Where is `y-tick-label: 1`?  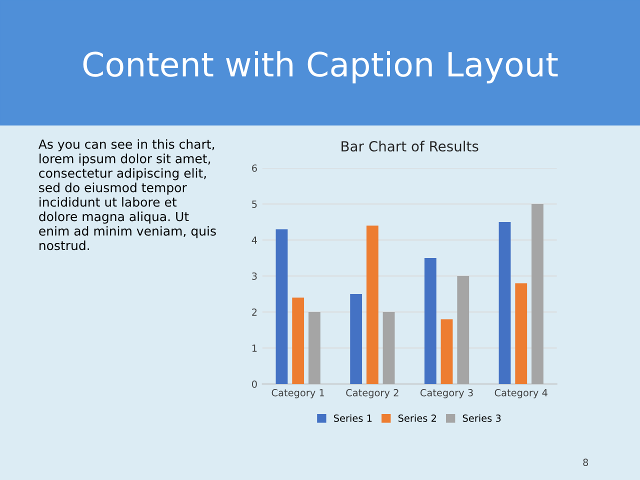
y-tick-label: 1 is located at coordinates (254, 348).